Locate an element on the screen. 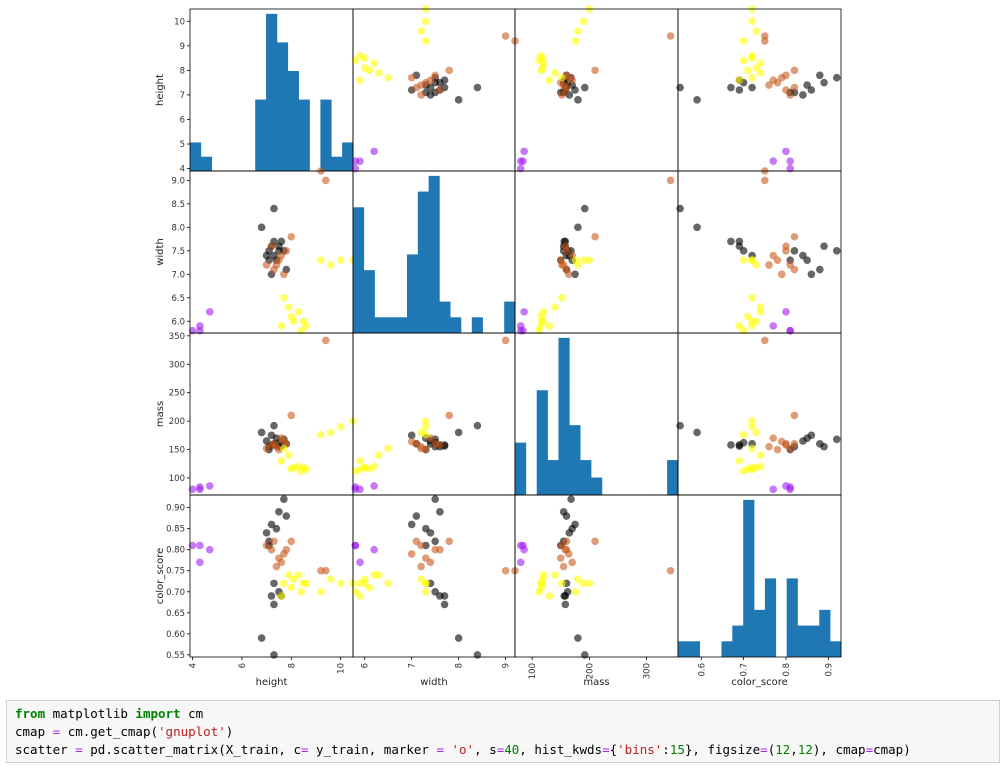 The width and height of the screenshot is (1008, 770). y-tick-label-color_score-7: 0.90 is located at coordinates (175, 509).